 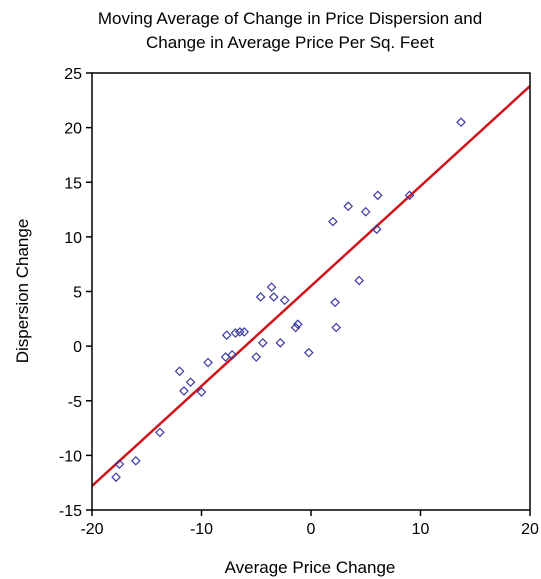 I want to click on x-tick-label: -20, so click(x=91, y=529).